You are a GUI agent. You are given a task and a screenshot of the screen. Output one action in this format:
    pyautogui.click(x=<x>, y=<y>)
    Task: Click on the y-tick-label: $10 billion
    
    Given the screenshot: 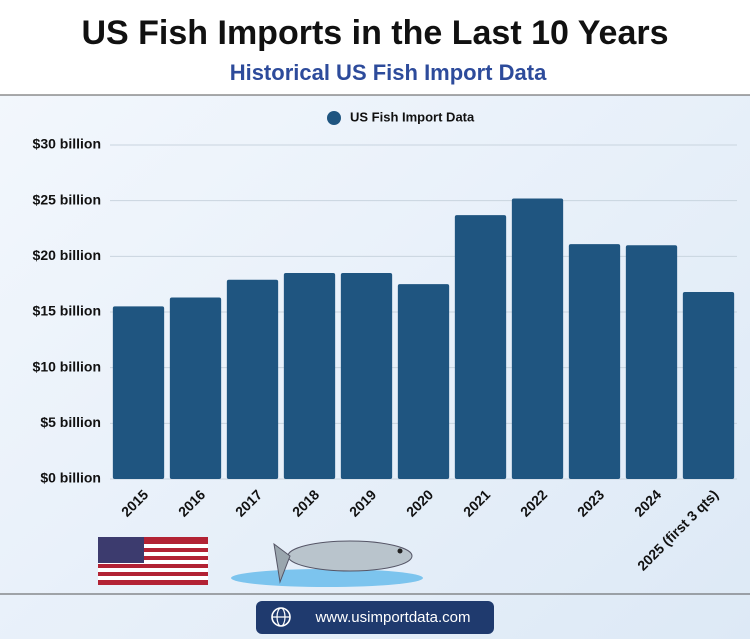 What is the action you would take?
    pyautogui.click(x=67, y=366)
    